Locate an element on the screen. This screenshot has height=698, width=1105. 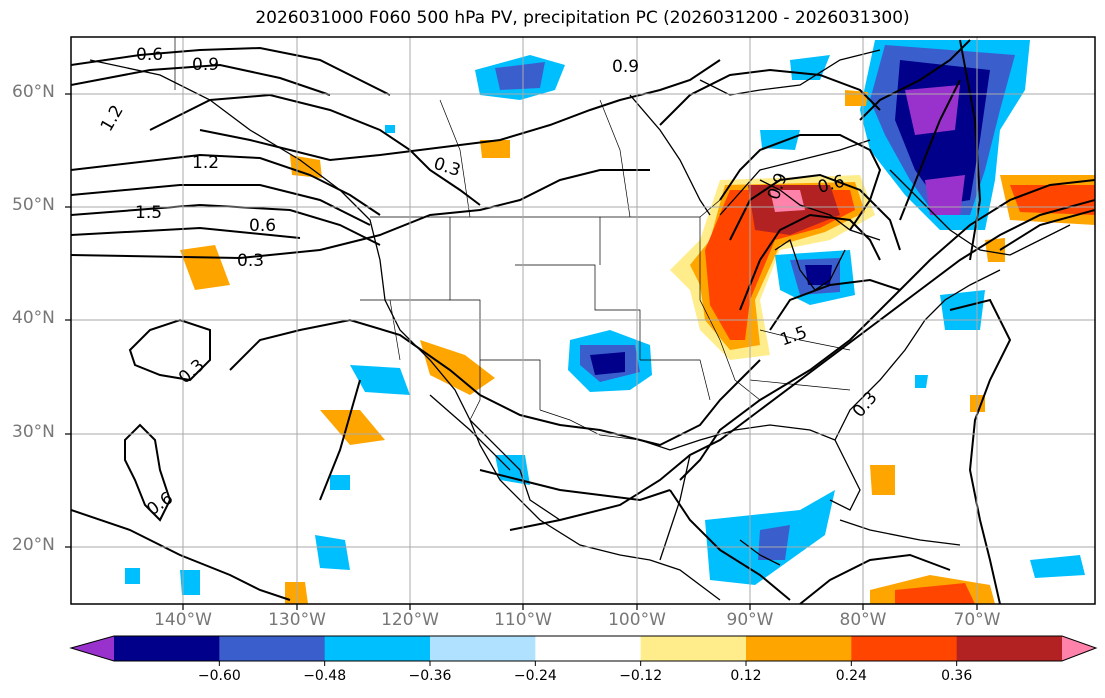
colorbar-tick-label: 0.36 is located at coordinates (957, 676).